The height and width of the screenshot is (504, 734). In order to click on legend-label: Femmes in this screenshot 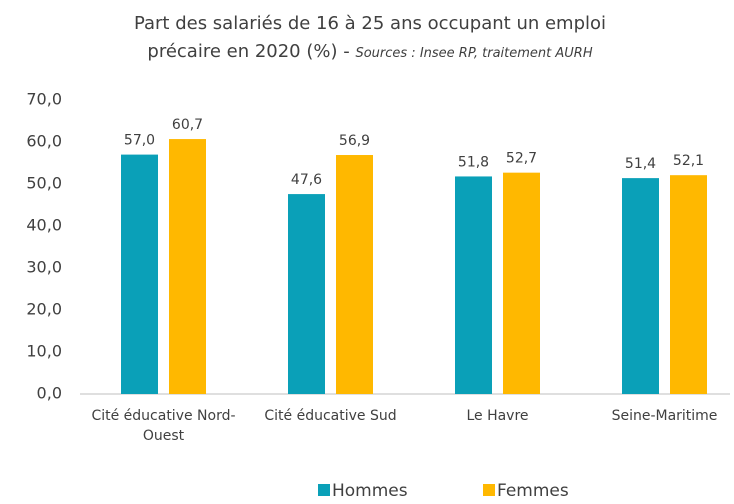, I will do `click(533, 491)`.